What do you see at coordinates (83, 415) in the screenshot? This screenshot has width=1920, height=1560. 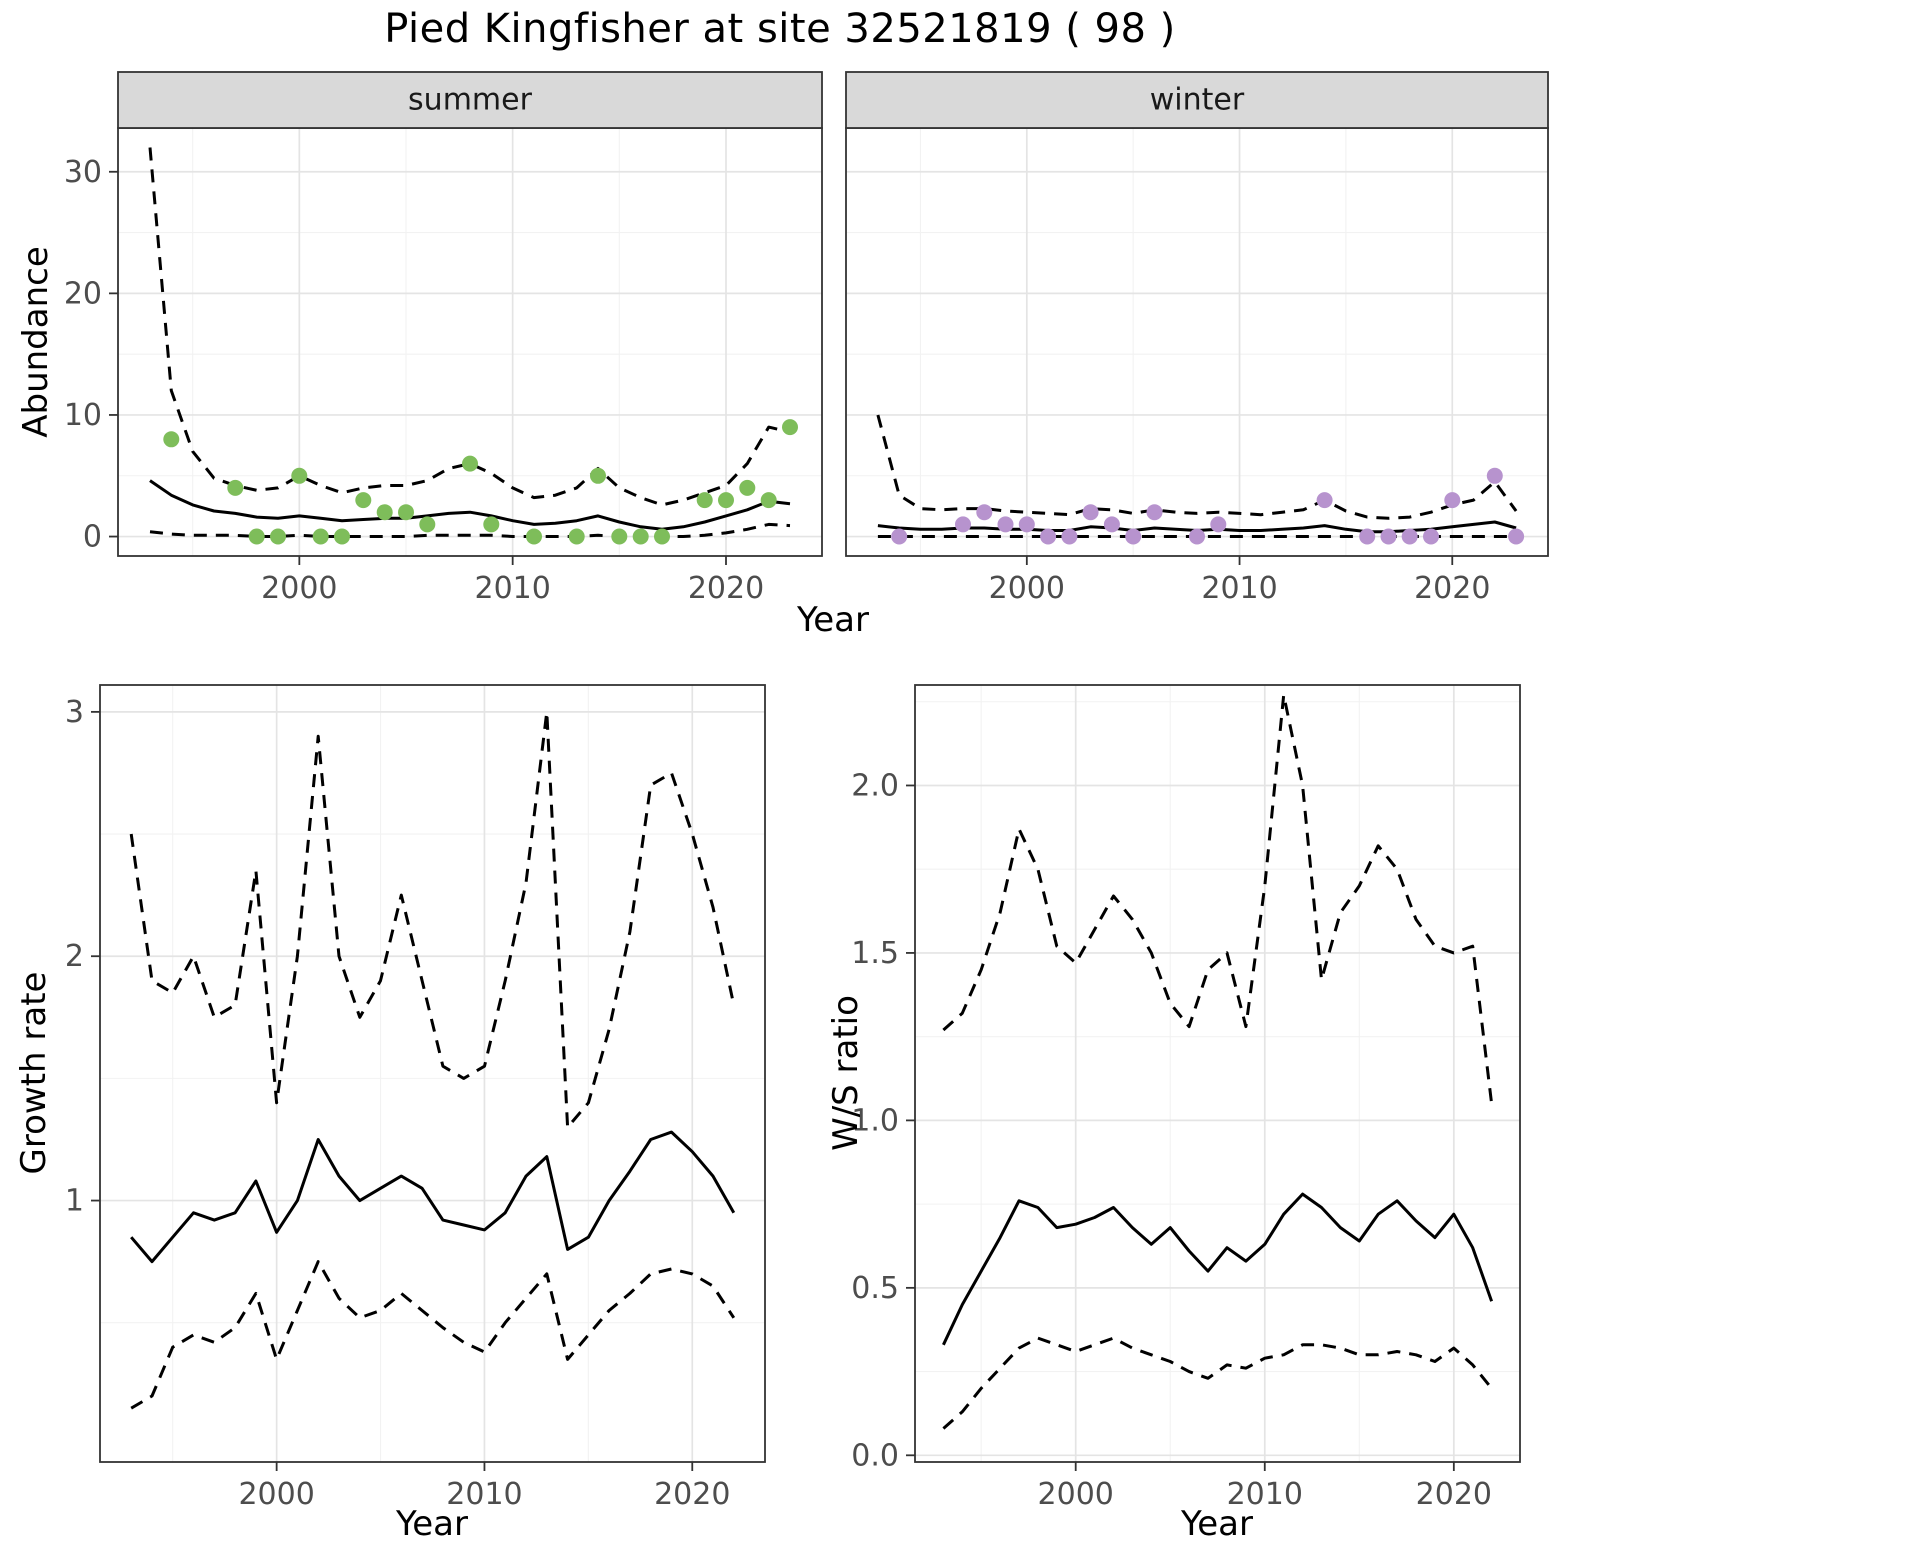 I see `y-axis-tick-label: 10` at bounding box center [83, 415].